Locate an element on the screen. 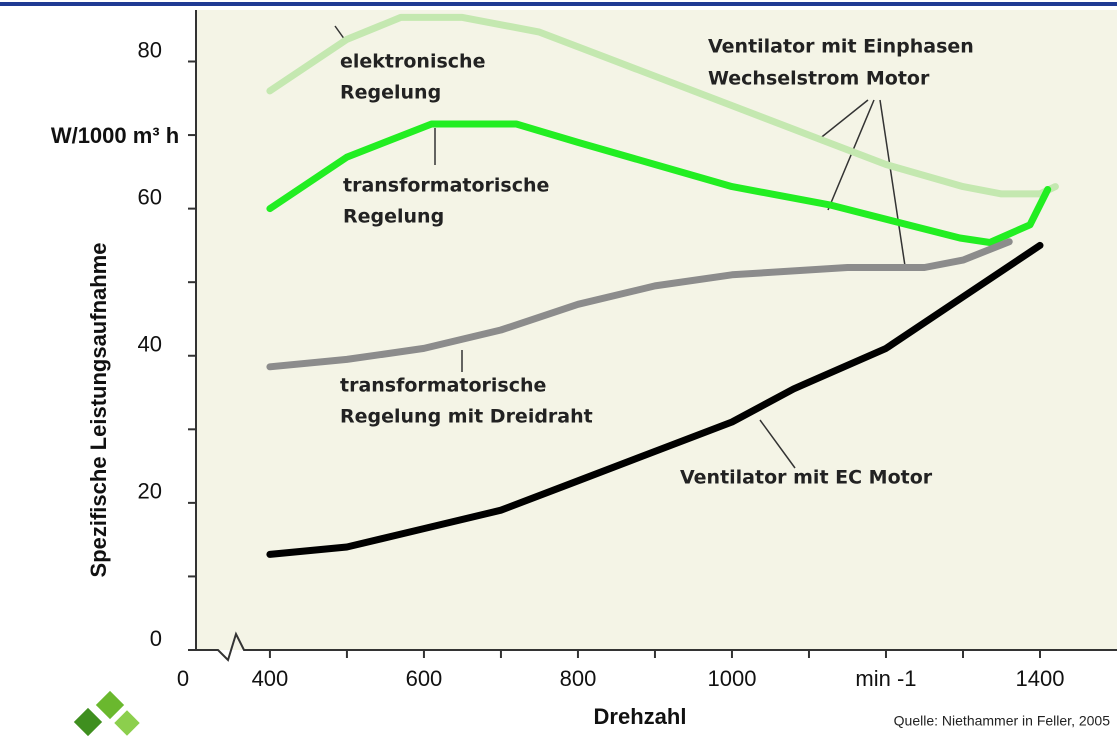 Image resolution: width=1117 pixels, height=743 pixels. annotation: Wechselstrom Motor is located at coordinates (819, 79).